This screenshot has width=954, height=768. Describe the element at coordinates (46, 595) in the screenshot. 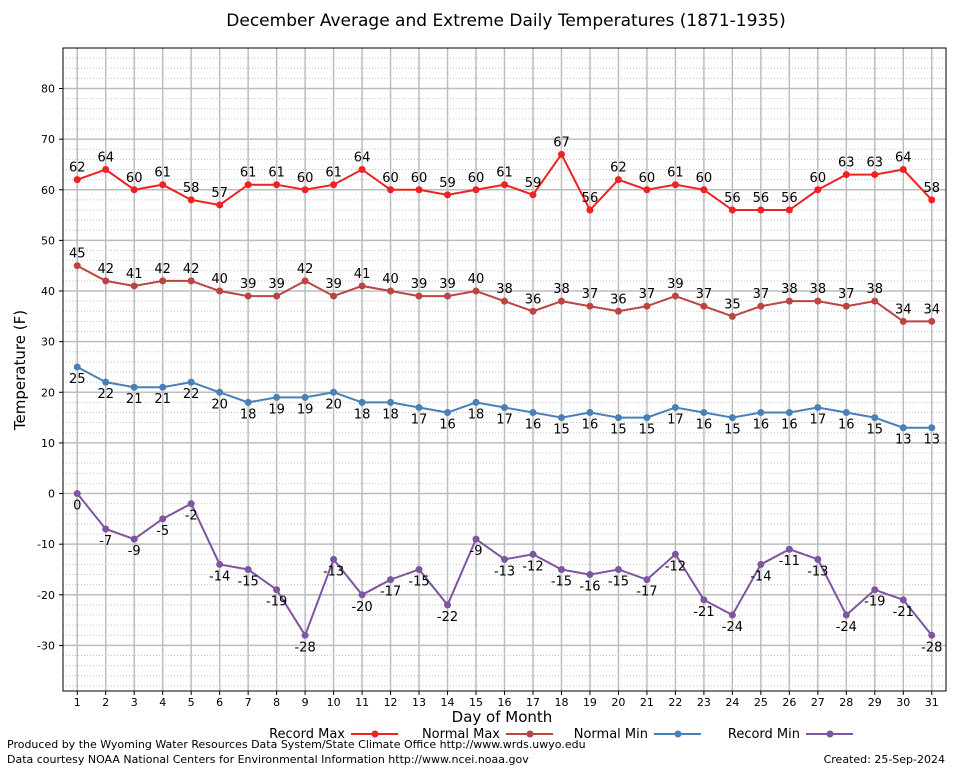

I see `y-tick-label: -20` at that location.